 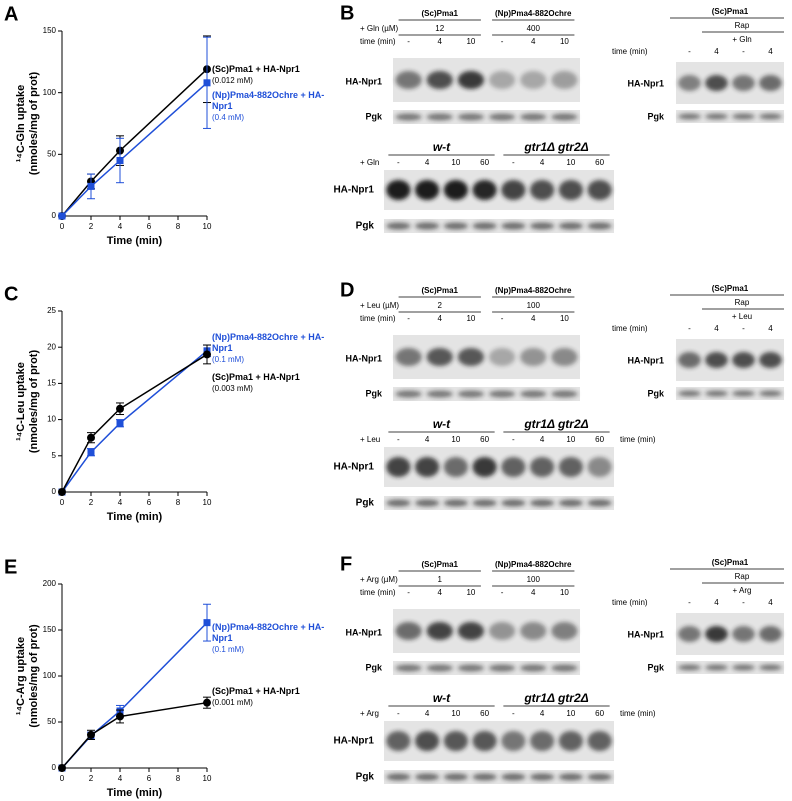 I want to click on group-label: gtr1Δ gtr2Δ, so click(x=555, y=147).